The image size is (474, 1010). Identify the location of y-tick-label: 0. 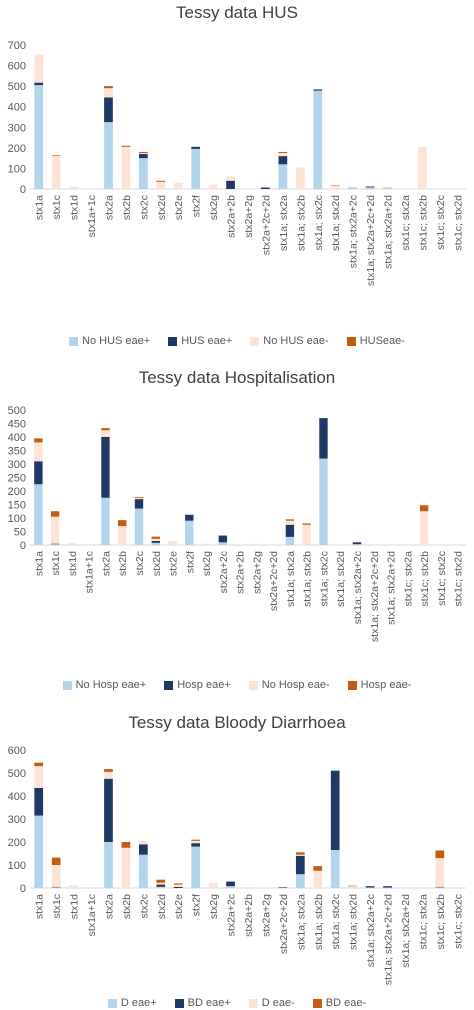
(23, 889).